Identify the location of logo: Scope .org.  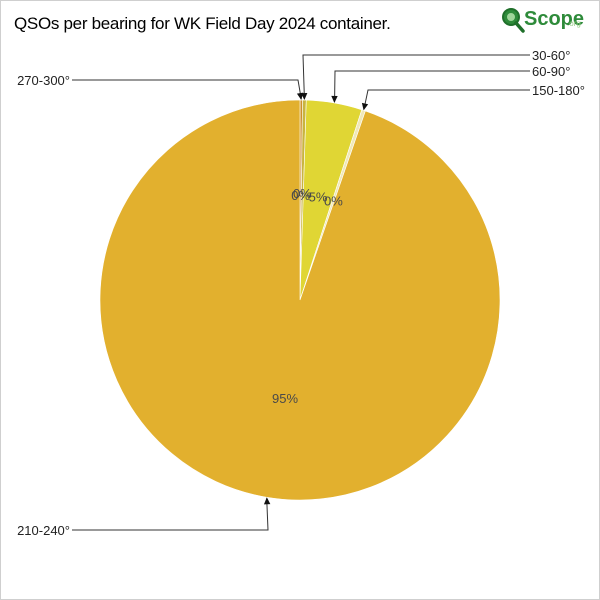
(544, 20).